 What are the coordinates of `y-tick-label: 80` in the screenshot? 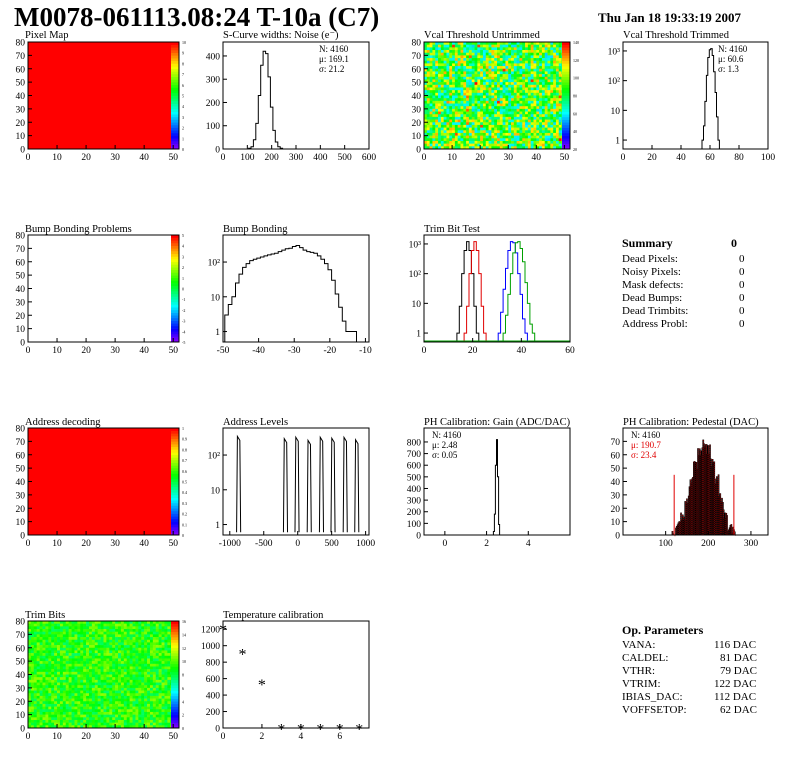 It's located at (21, 237).